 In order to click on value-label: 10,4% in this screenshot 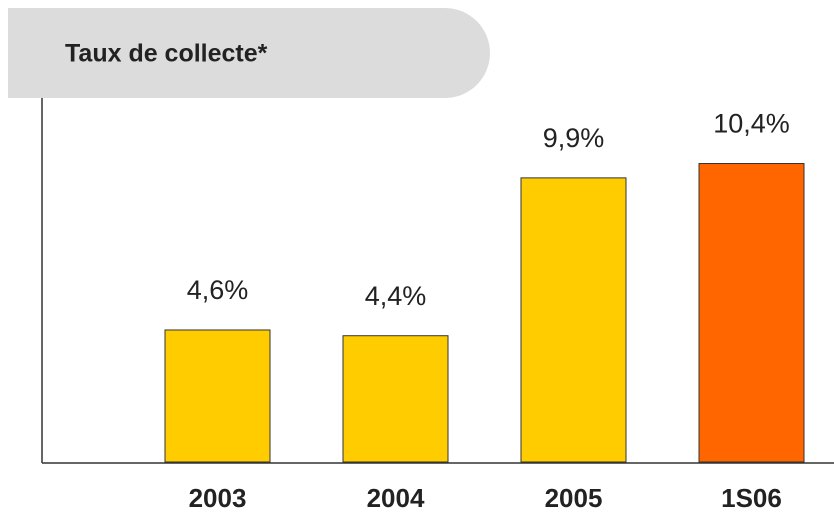, I will do `click(751, 124)`.